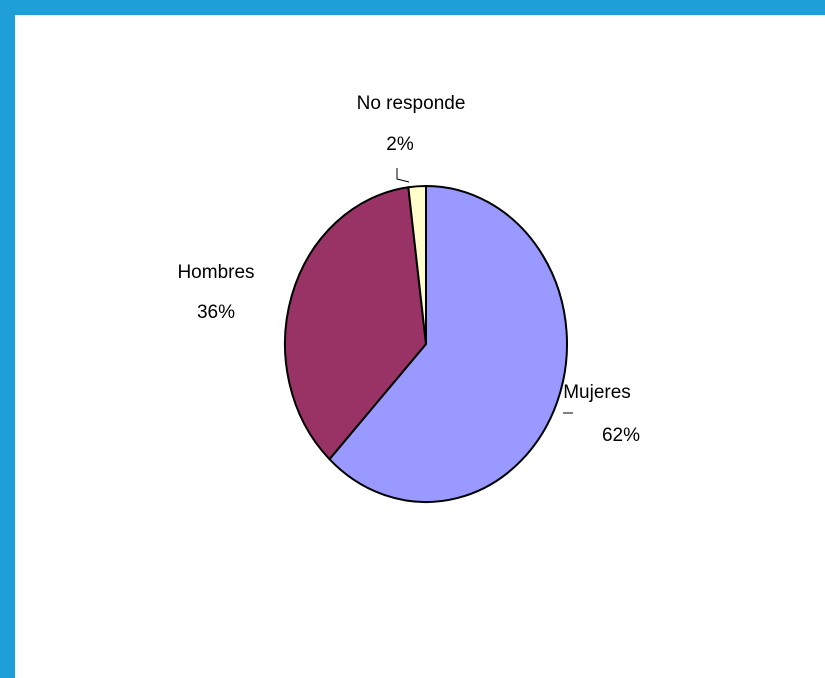 The image size is (825, 678). I want to click on slice-percent-hombres: 36%, so click(216, 312).